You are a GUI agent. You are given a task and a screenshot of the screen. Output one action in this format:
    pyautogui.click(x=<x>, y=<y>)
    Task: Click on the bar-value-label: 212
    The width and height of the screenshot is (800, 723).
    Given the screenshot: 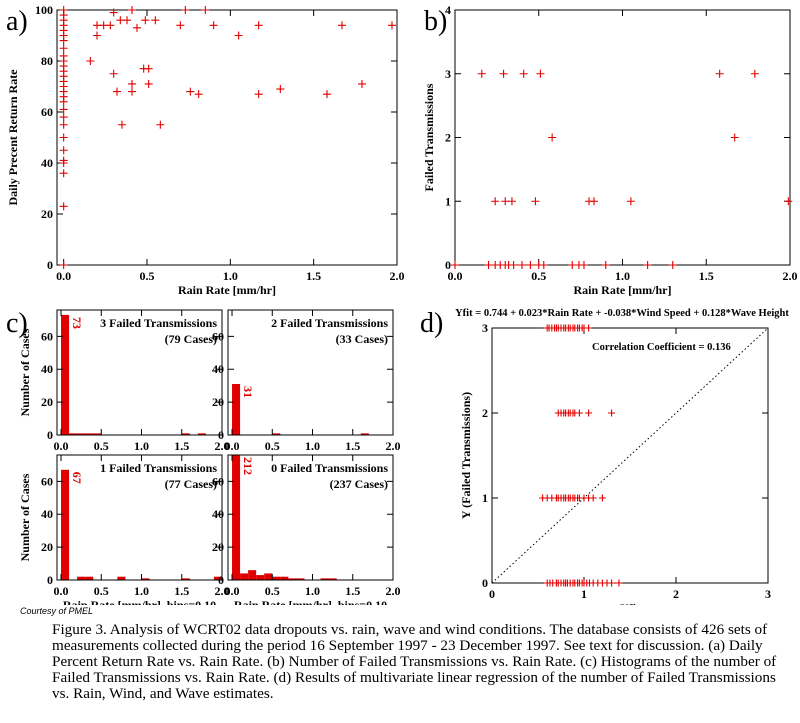 What is the action you would take?
    pyautogui.click(x=248, y=466)
    